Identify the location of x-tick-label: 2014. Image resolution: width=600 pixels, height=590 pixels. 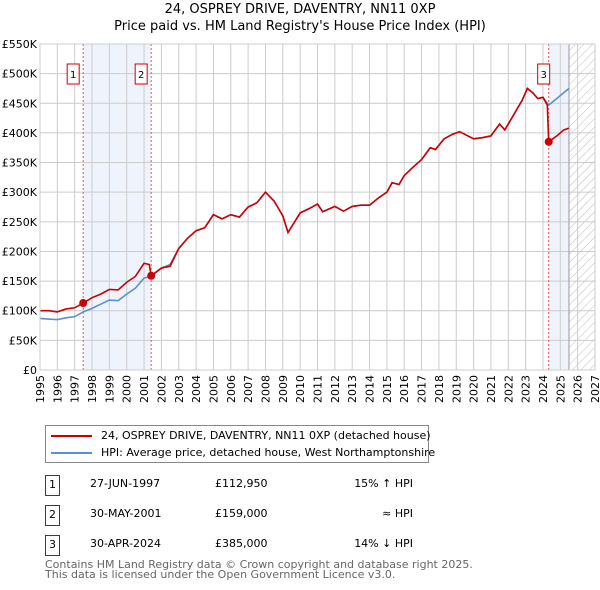
(370, 389).